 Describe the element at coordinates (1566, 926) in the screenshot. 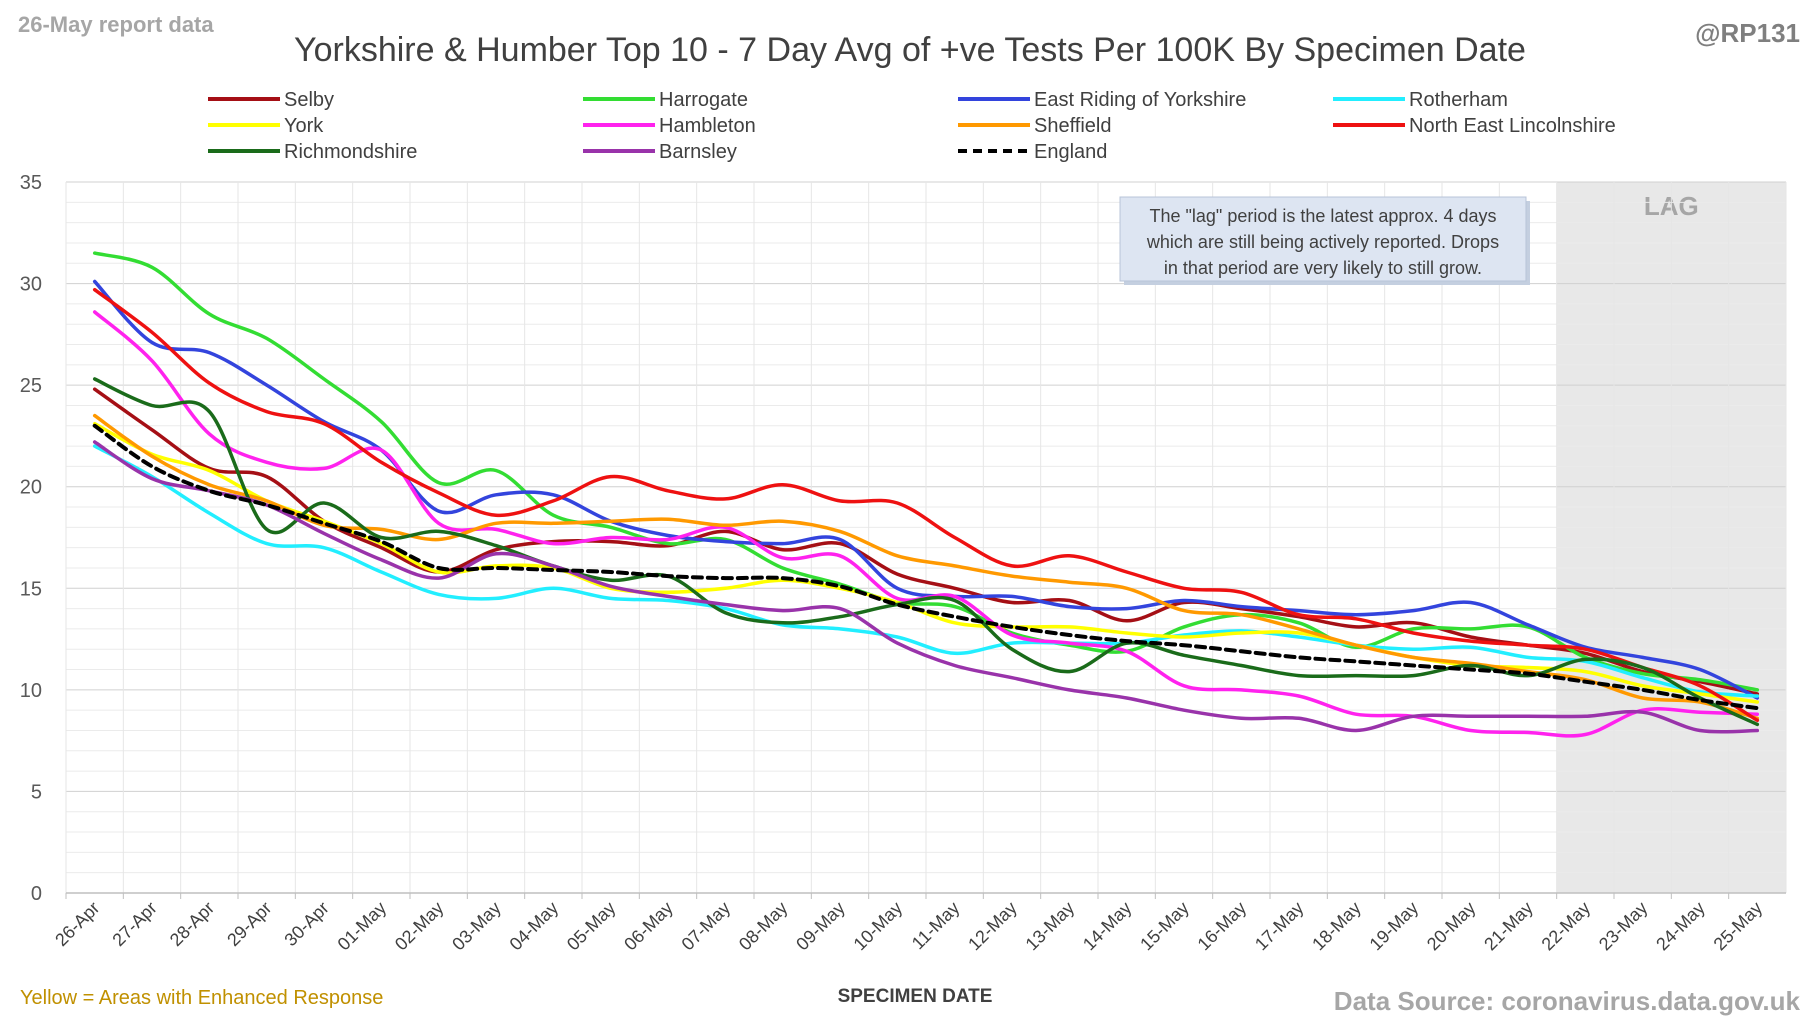

I see `x-tick-label: 22-May` at that location.